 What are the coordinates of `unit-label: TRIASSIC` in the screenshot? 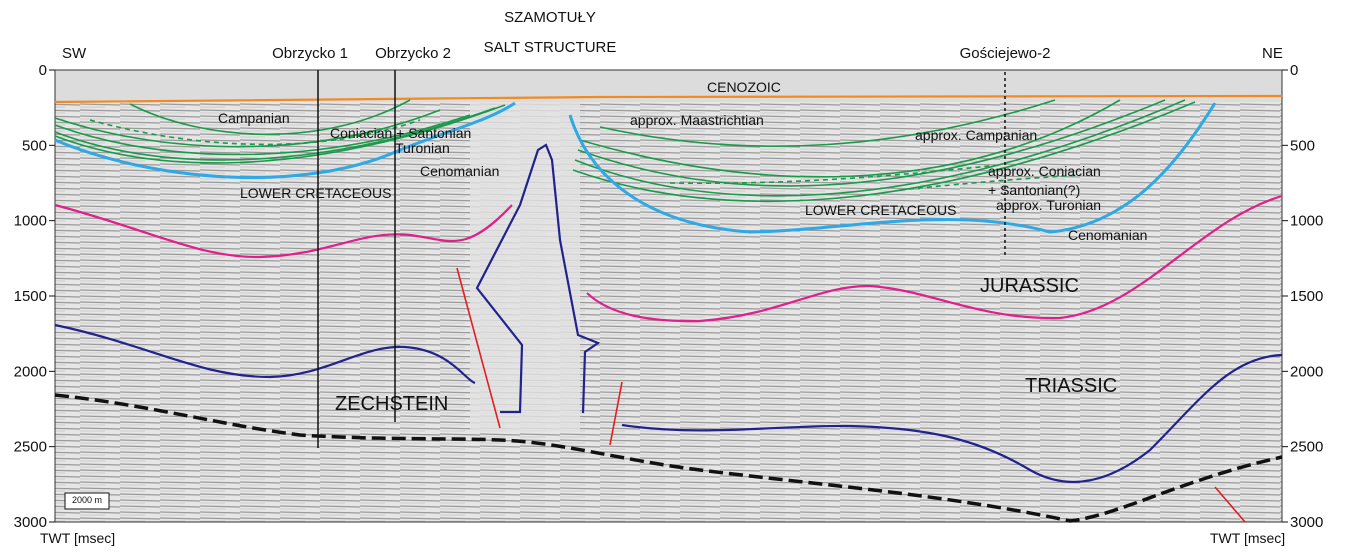 It's located at (1071, 386).